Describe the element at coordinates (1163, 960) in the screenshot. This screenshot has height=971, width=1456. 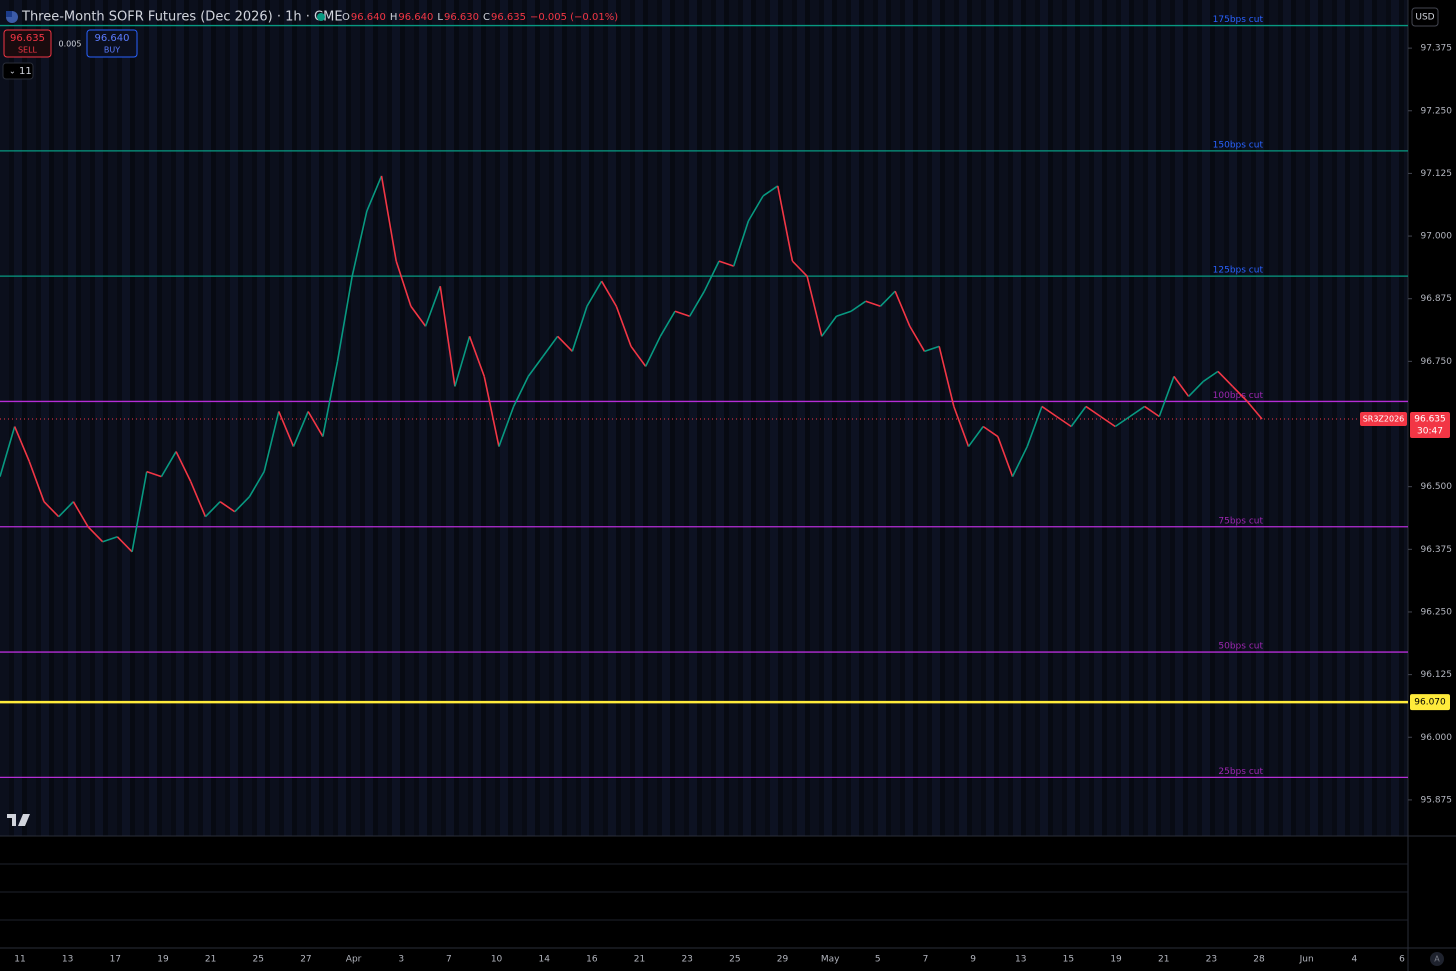
I see `x-tick-label: 21` at that location.